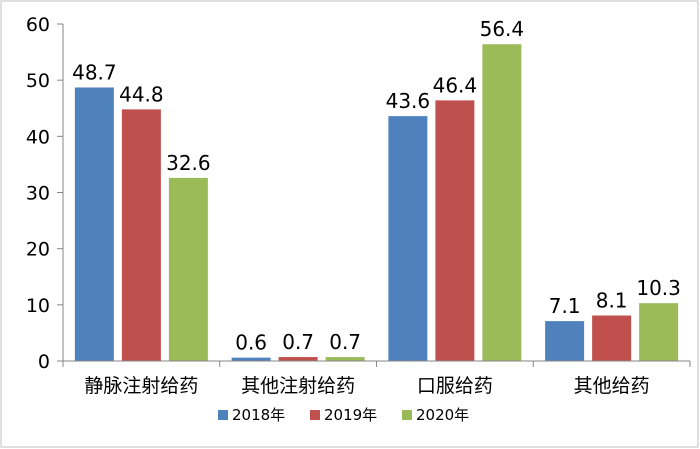 Image resolution: width=700 pixels, height=449 pixels. Describe the element at coordinates (408, 238) in the screenshot. I see `bar-2018年-口服给药` at that location.